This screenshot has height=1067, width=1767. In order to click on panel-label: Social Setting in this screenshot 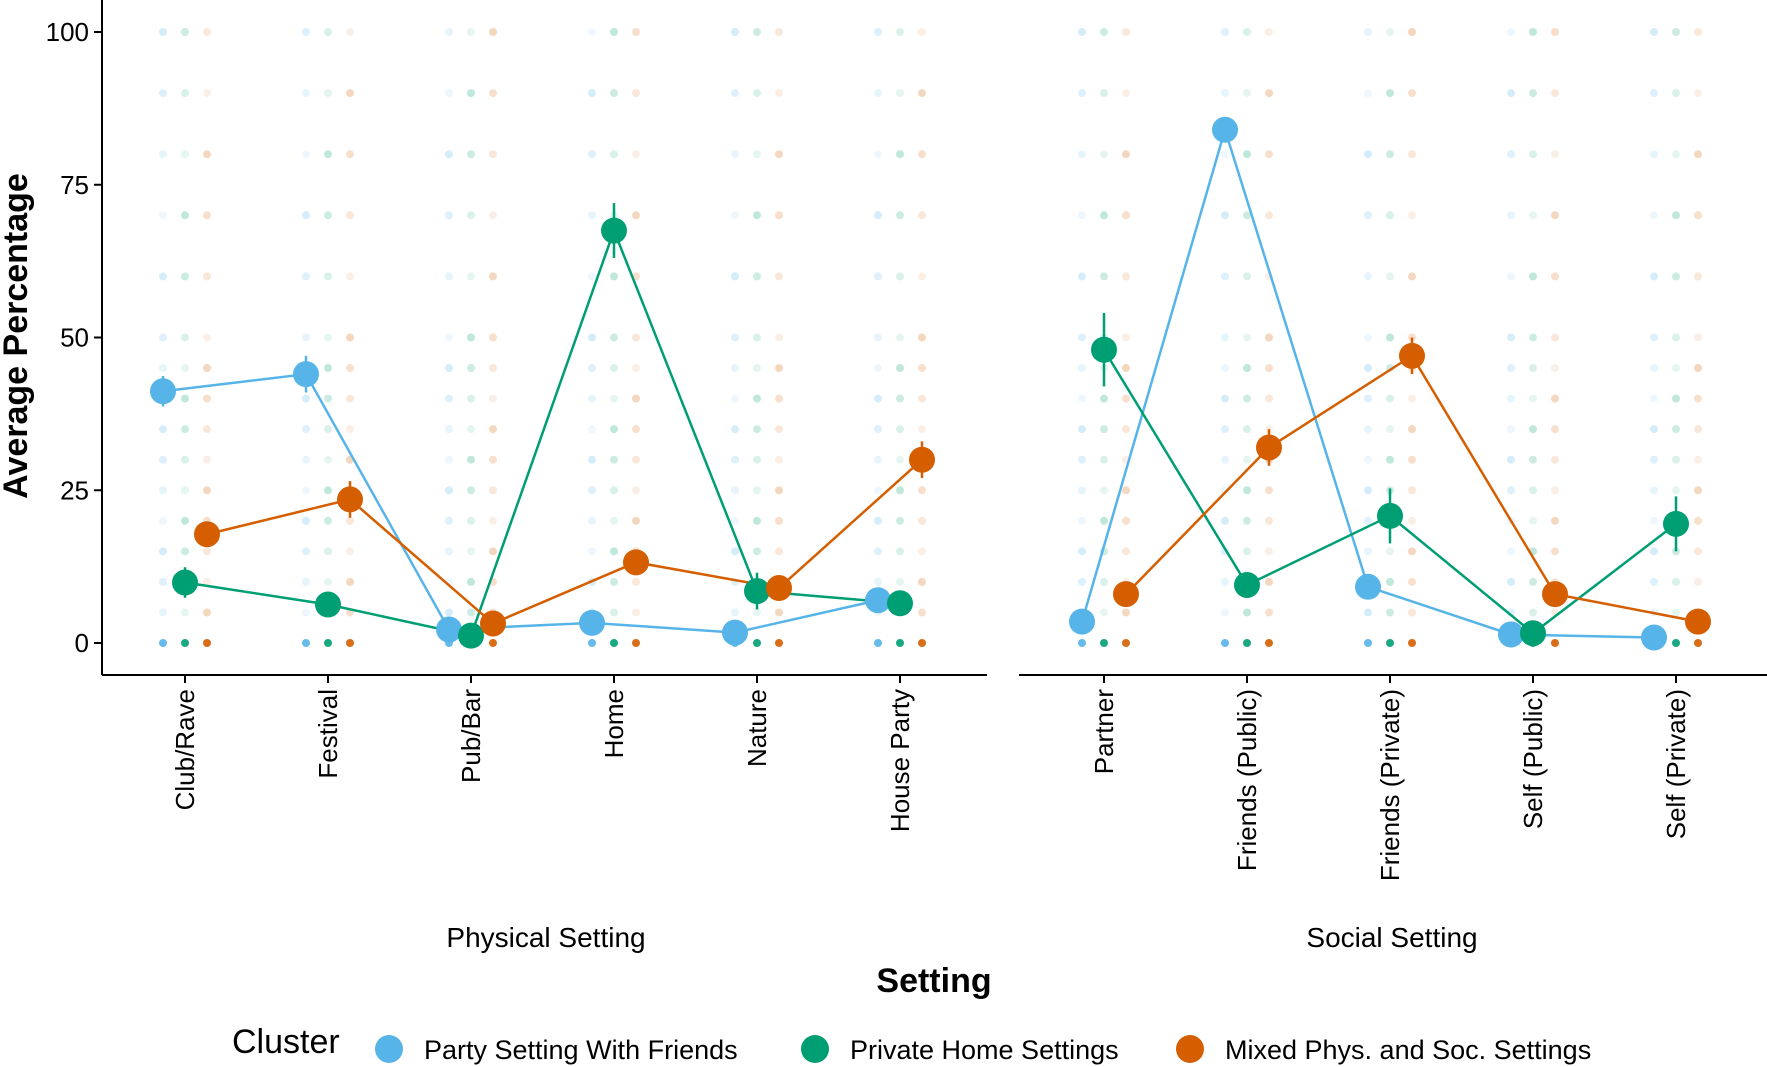, I will do `click(1391, 937)`.